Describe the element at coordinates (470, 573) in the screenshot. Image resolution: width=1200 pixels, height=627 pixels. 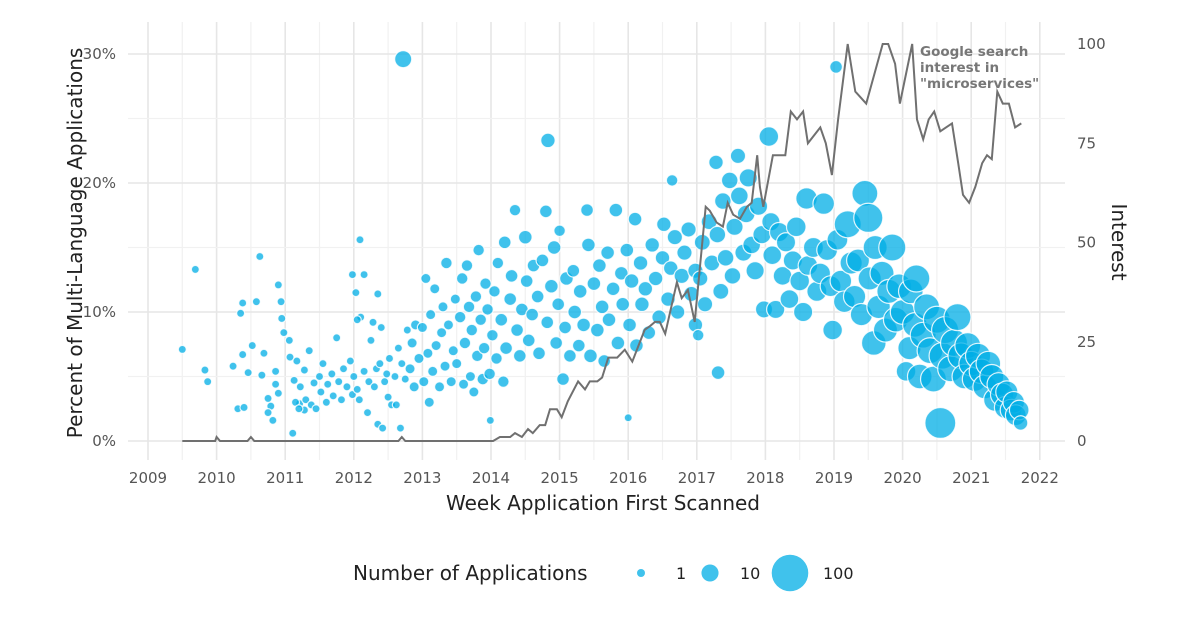
I see `legend-title: Number of Applications` at that location.